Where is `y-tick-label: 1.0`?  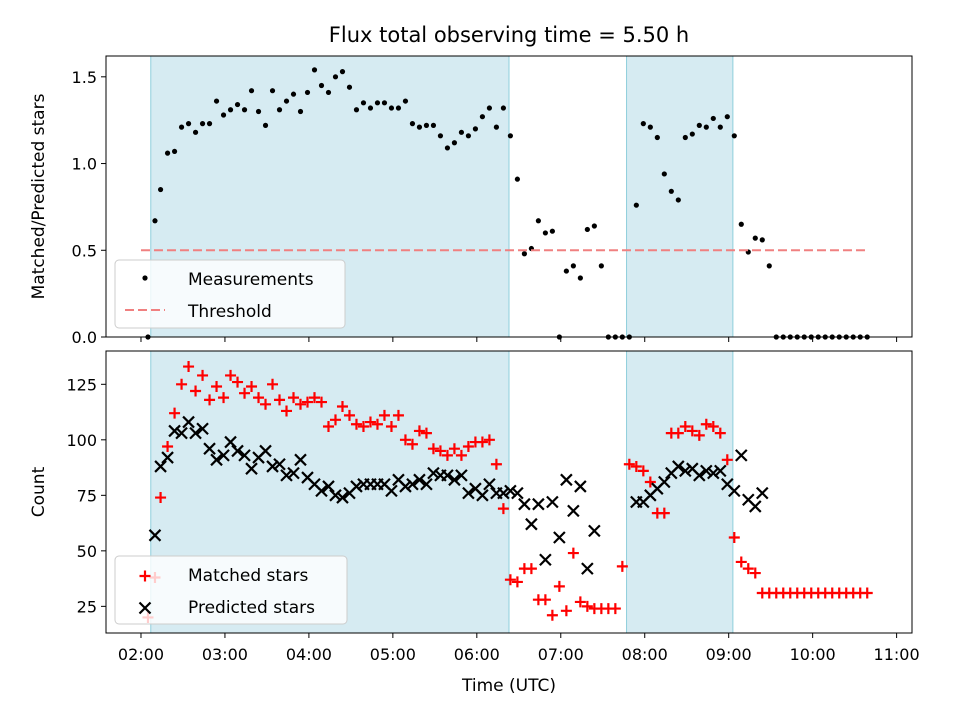 y-tick-label: 1.0 is located at coordinates (84, 164).